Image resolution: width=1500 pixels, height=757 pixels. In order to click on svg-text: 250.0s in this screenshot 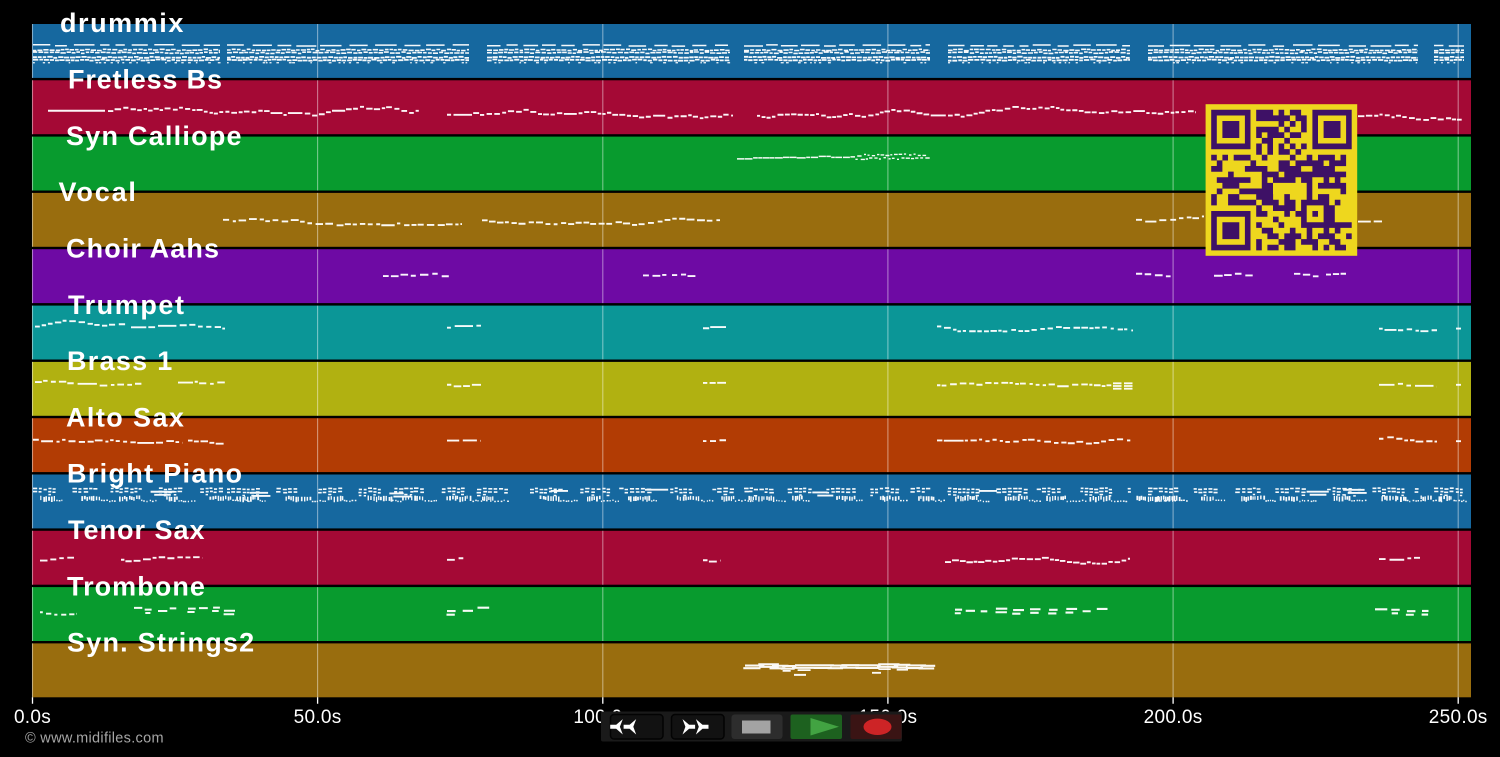, I will do `click(1458, 717)`.